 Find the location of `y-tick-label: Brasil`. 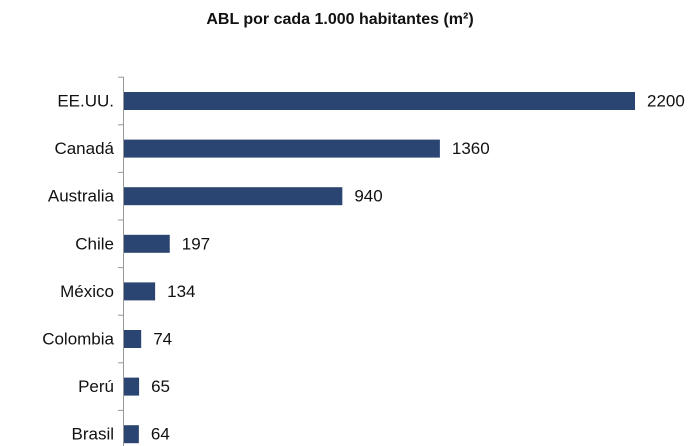

y-tick-label: Brasil is located at coordinates (92, 434).